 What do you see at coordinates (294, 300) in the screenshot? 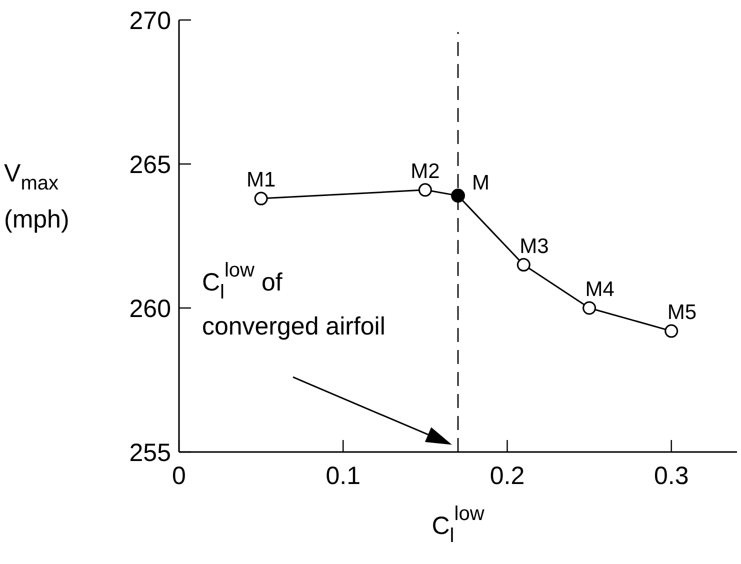
I see `annotation: C$_{l}$$^{low}$ of converged airfoil` at bounding box center [294, 300].